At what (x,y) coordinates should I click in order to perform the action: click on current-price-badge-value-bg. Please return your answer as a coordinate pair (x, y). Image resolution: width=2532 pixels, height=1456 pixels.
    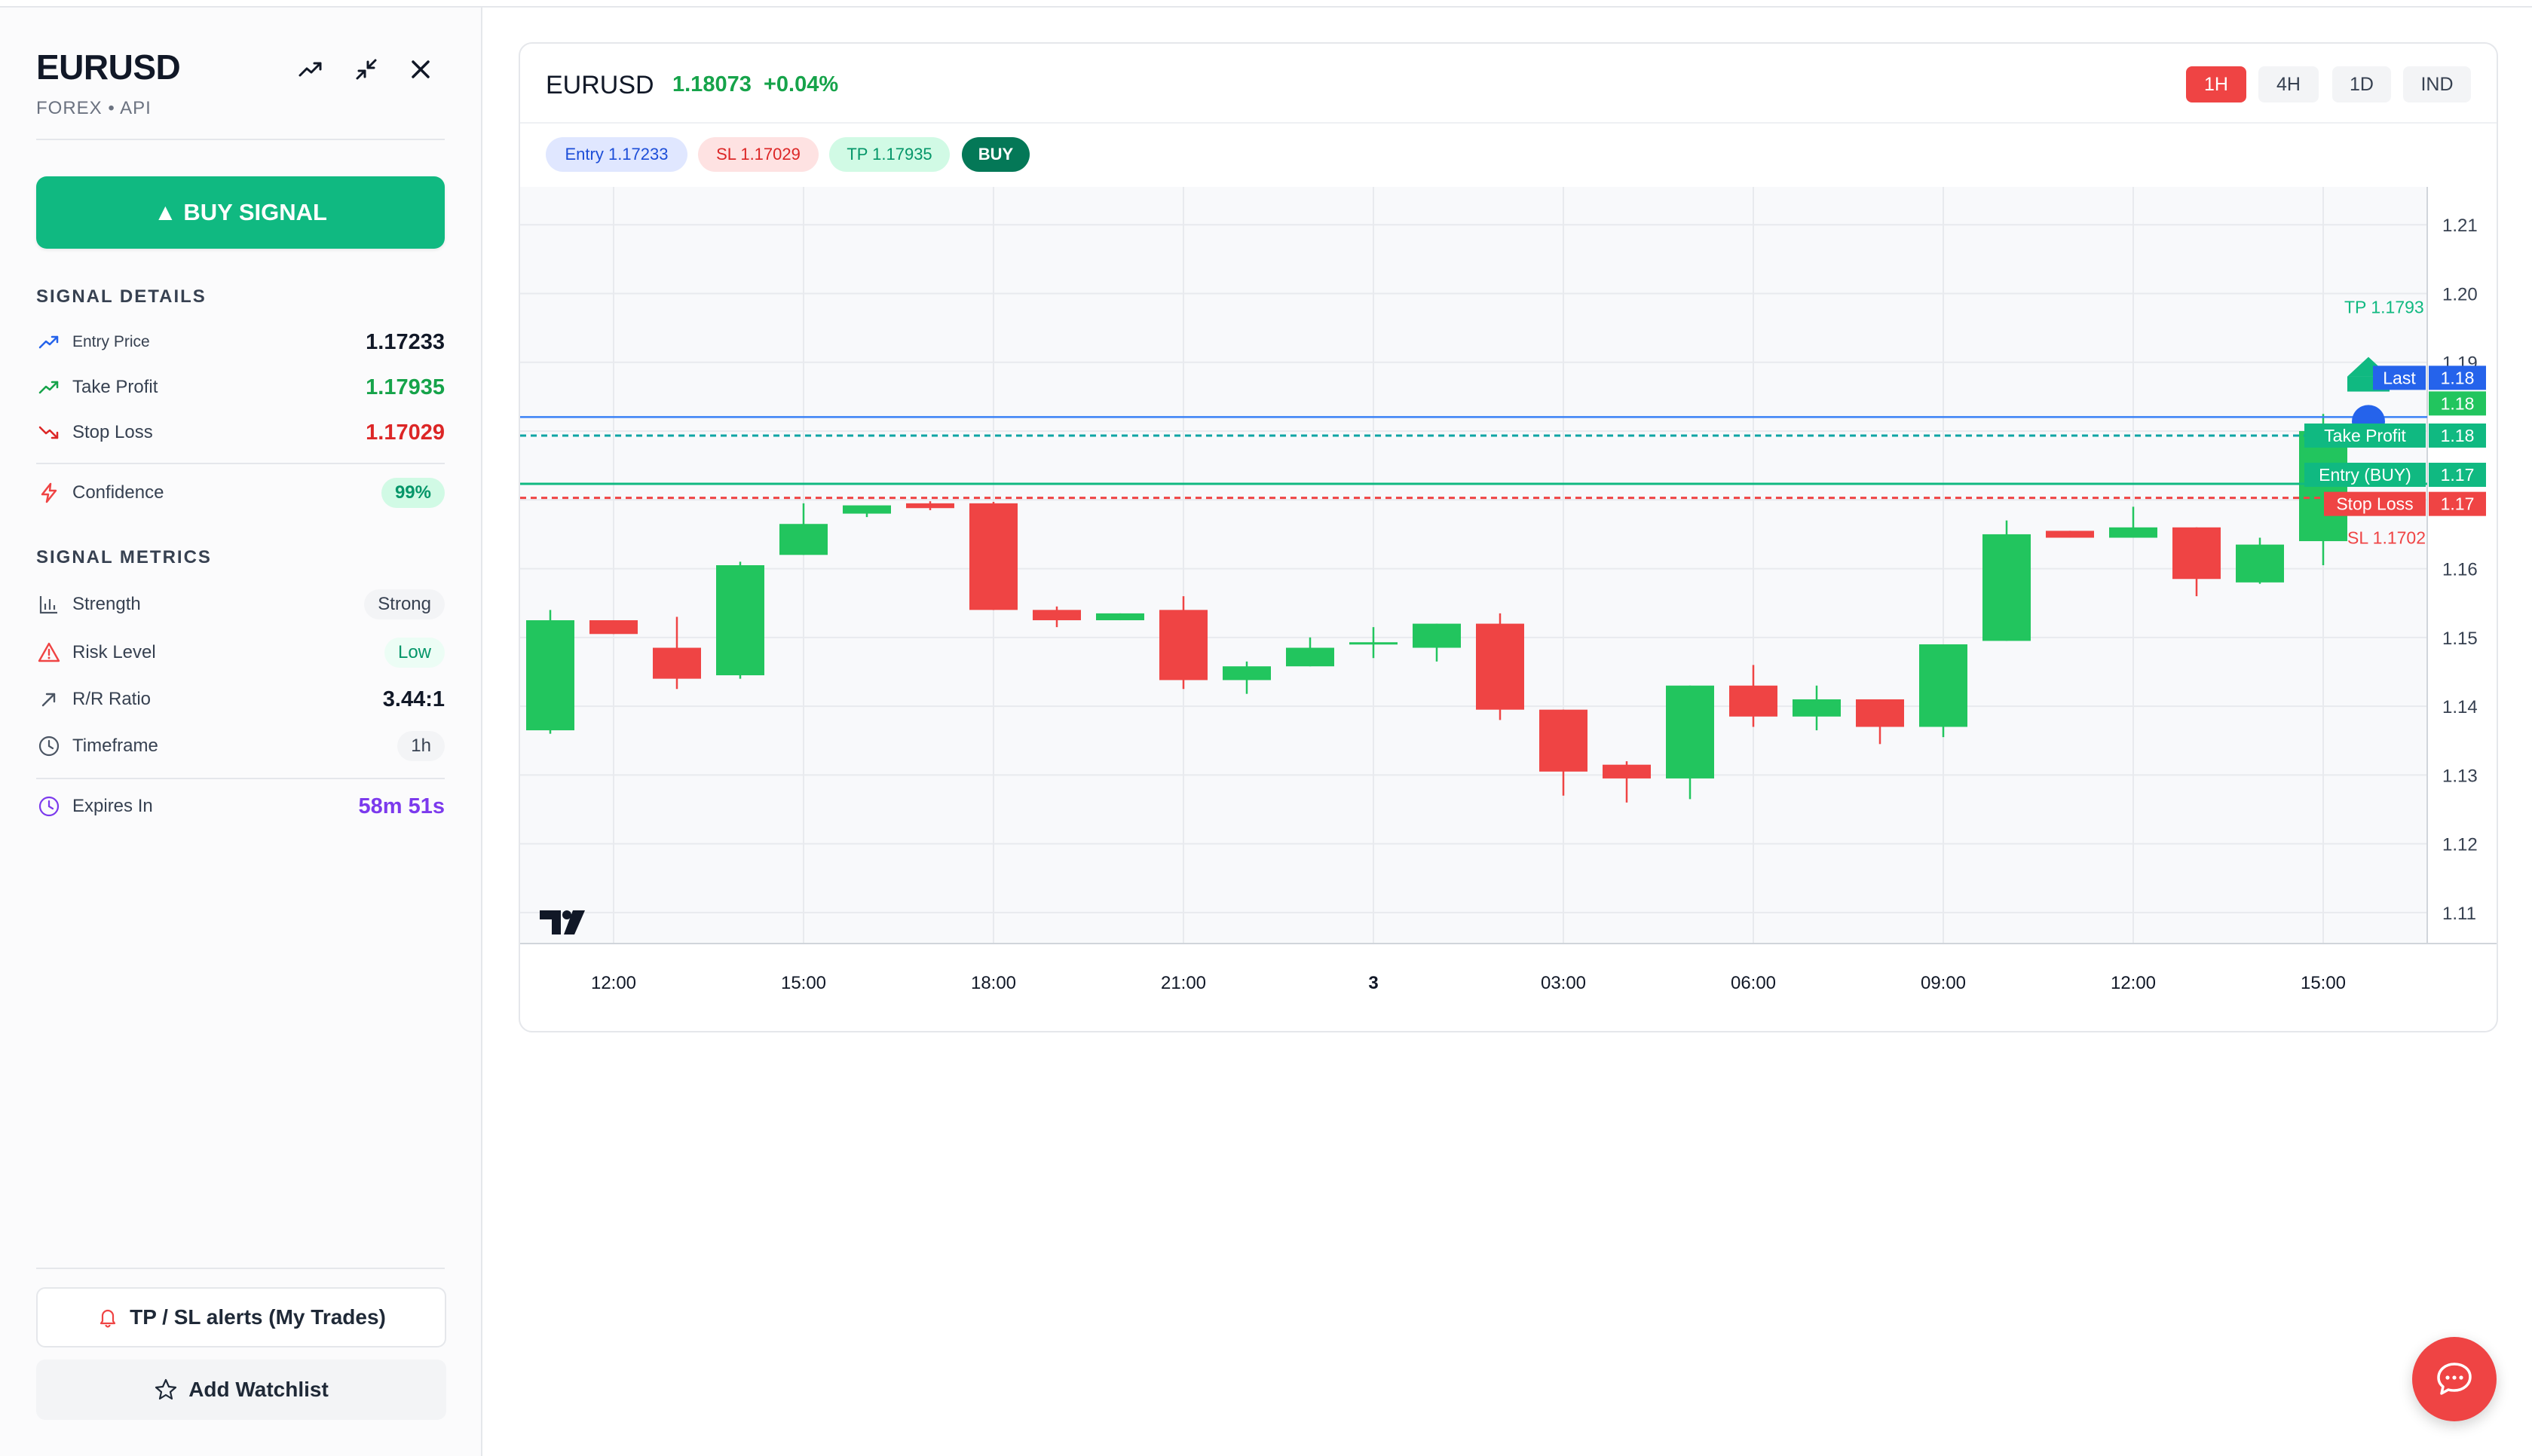
    Looking at the image, I should click on (2457, 403).